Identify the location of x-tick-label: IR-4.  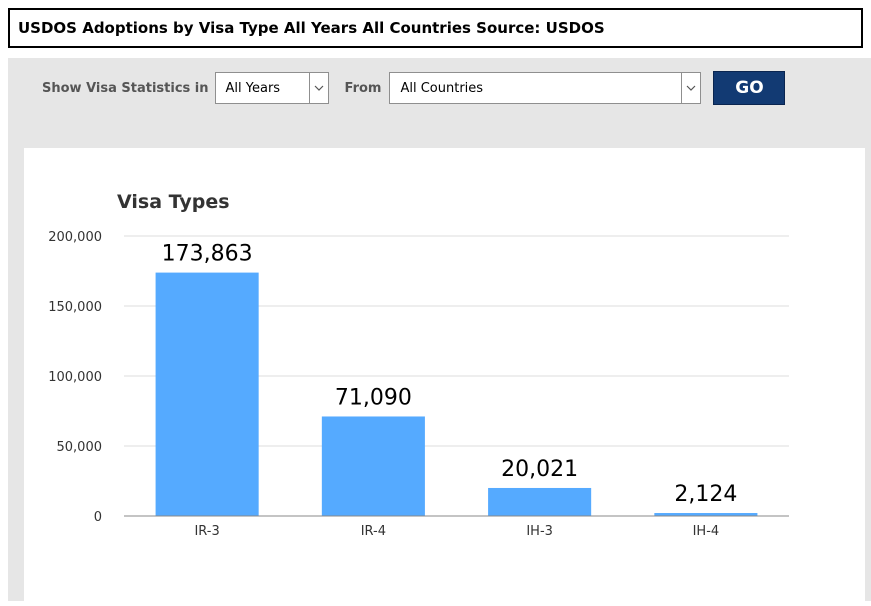
(373, 531).